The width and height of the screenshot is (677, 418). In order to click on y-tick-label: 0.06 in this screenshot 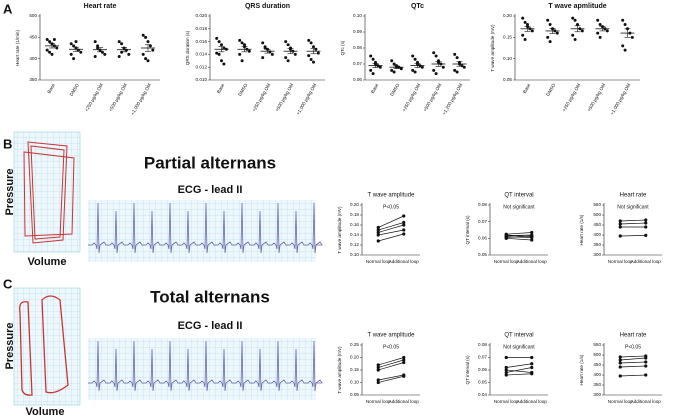, I will do `click(357, 79)`.